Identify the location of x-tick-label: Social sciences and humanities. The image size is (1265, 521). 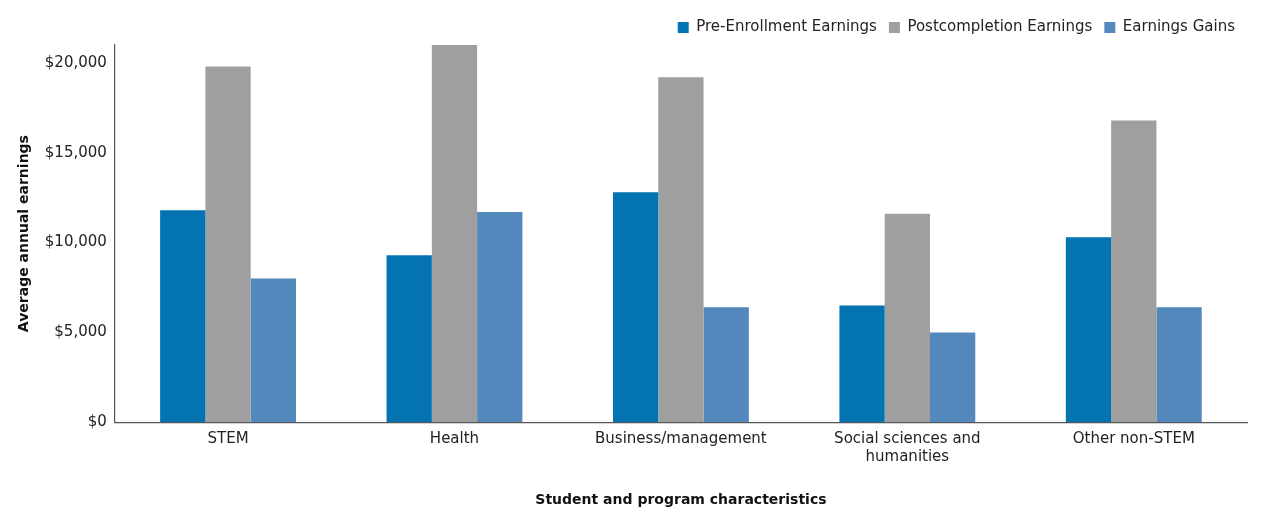
(907, 447).